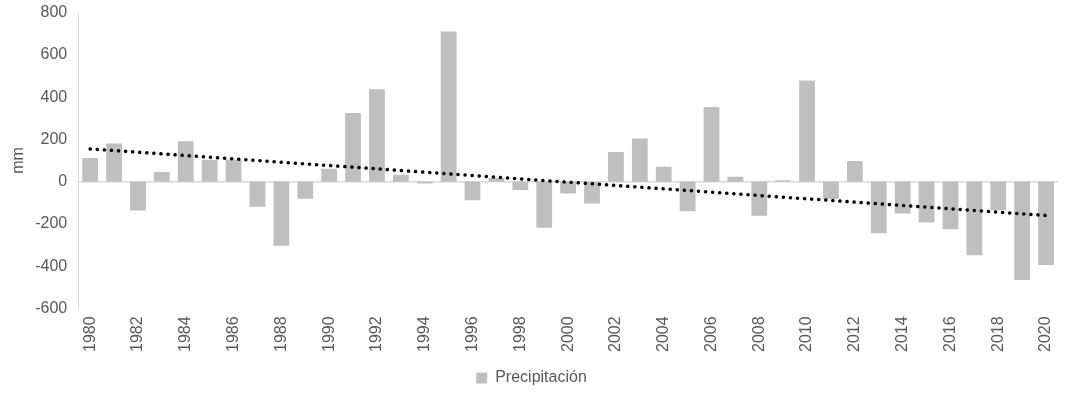  I want to click on x-tick-label: 1998, so click(519, 334).